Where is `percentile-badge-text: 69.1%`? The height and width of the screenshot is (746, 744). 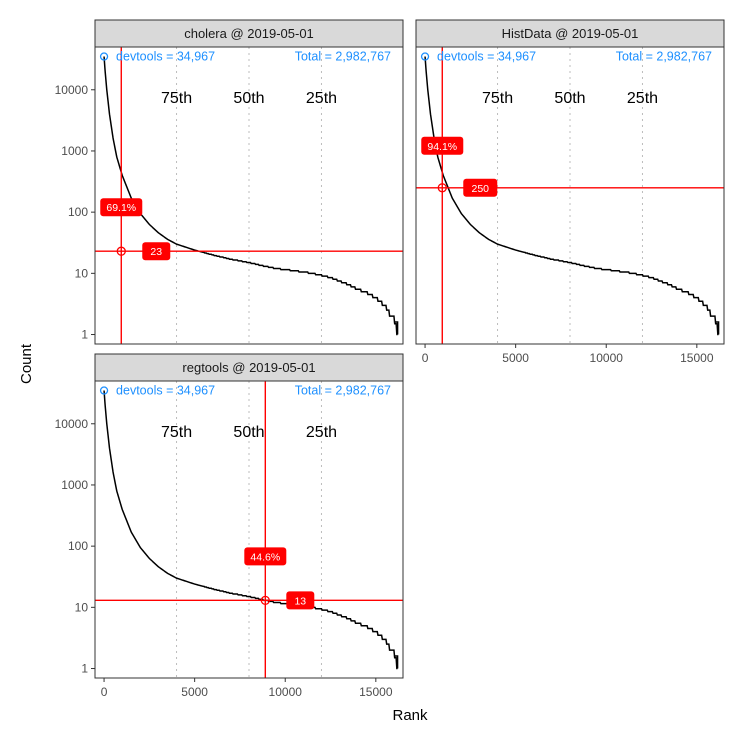 percentile-badge-text: 69.1% is located at coordinates (121, 208).